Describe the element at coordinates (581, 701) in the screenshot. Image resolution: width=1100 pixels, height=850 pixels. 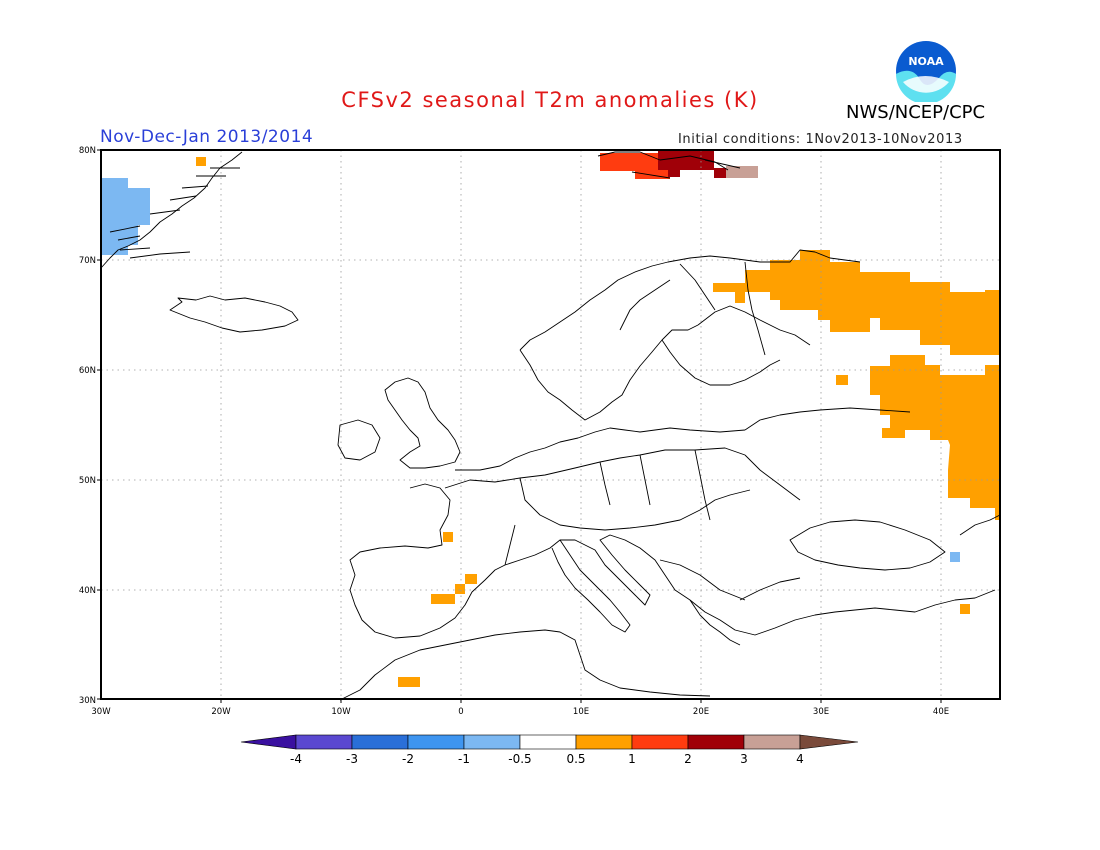
I see `x-tick-marks` at that location.